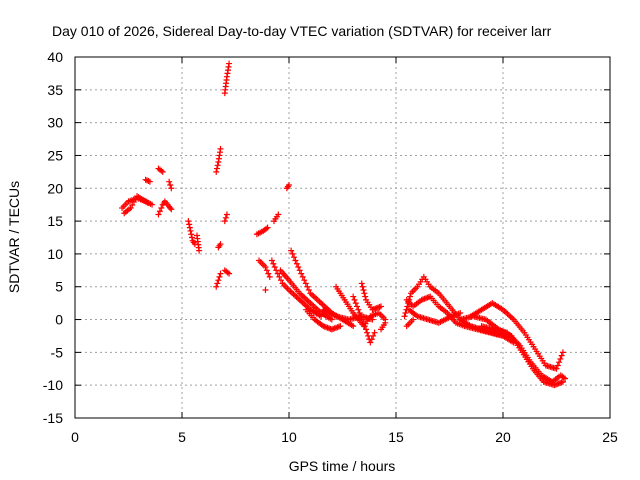 The height and width of the screenshot is (480, 640). I want to click on x-tick-label: 20, so click(503, 437).